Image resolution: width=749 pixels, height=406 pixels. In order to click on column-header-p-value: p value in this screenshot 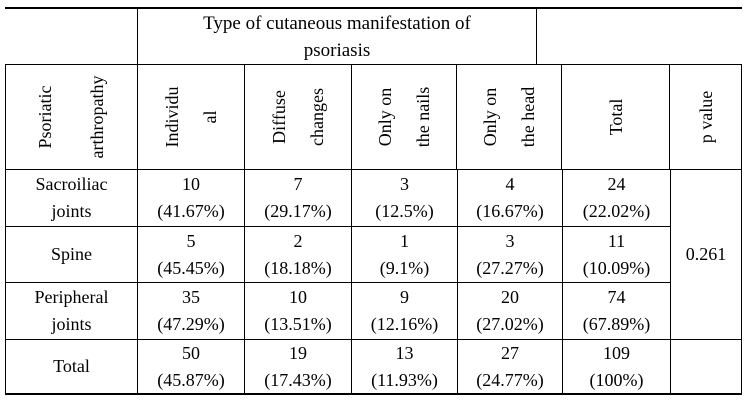, I will do `click(706, 117)`.